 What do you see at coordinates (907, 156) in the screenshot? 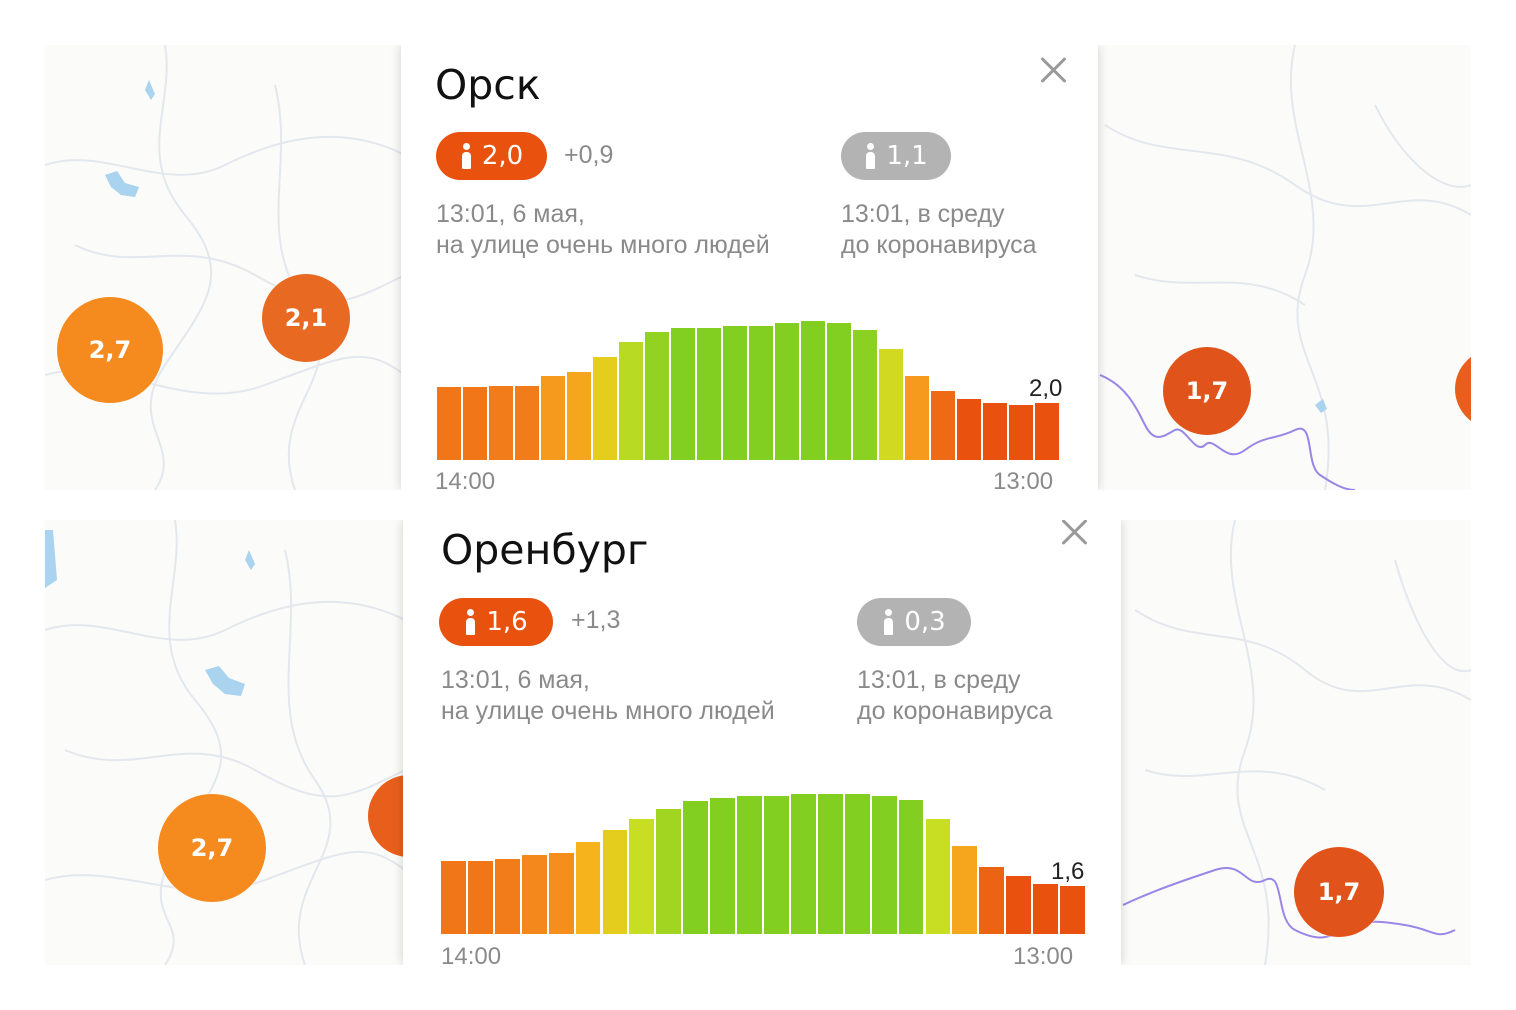
I see `baseline-index-value: 1,1` at bounding box center [907, 156].